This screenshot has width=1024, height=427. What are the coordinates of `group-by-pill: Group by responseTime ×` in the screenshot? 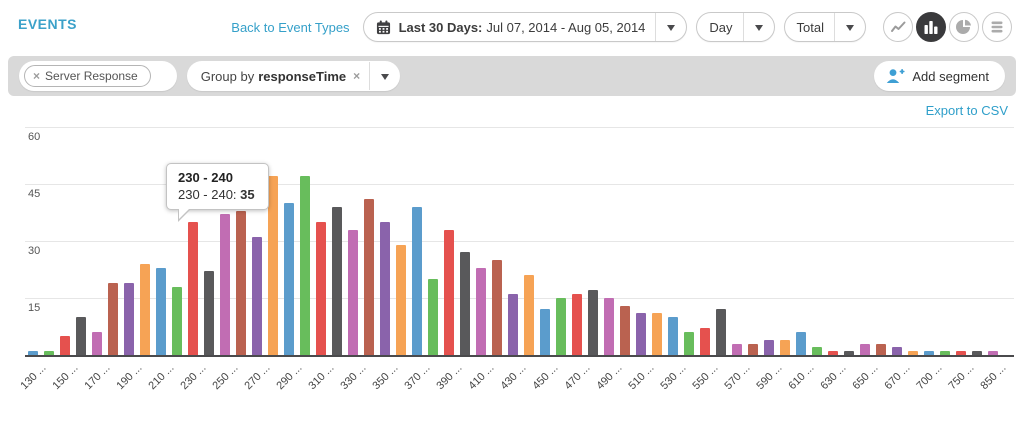 It's located at (293, 76).